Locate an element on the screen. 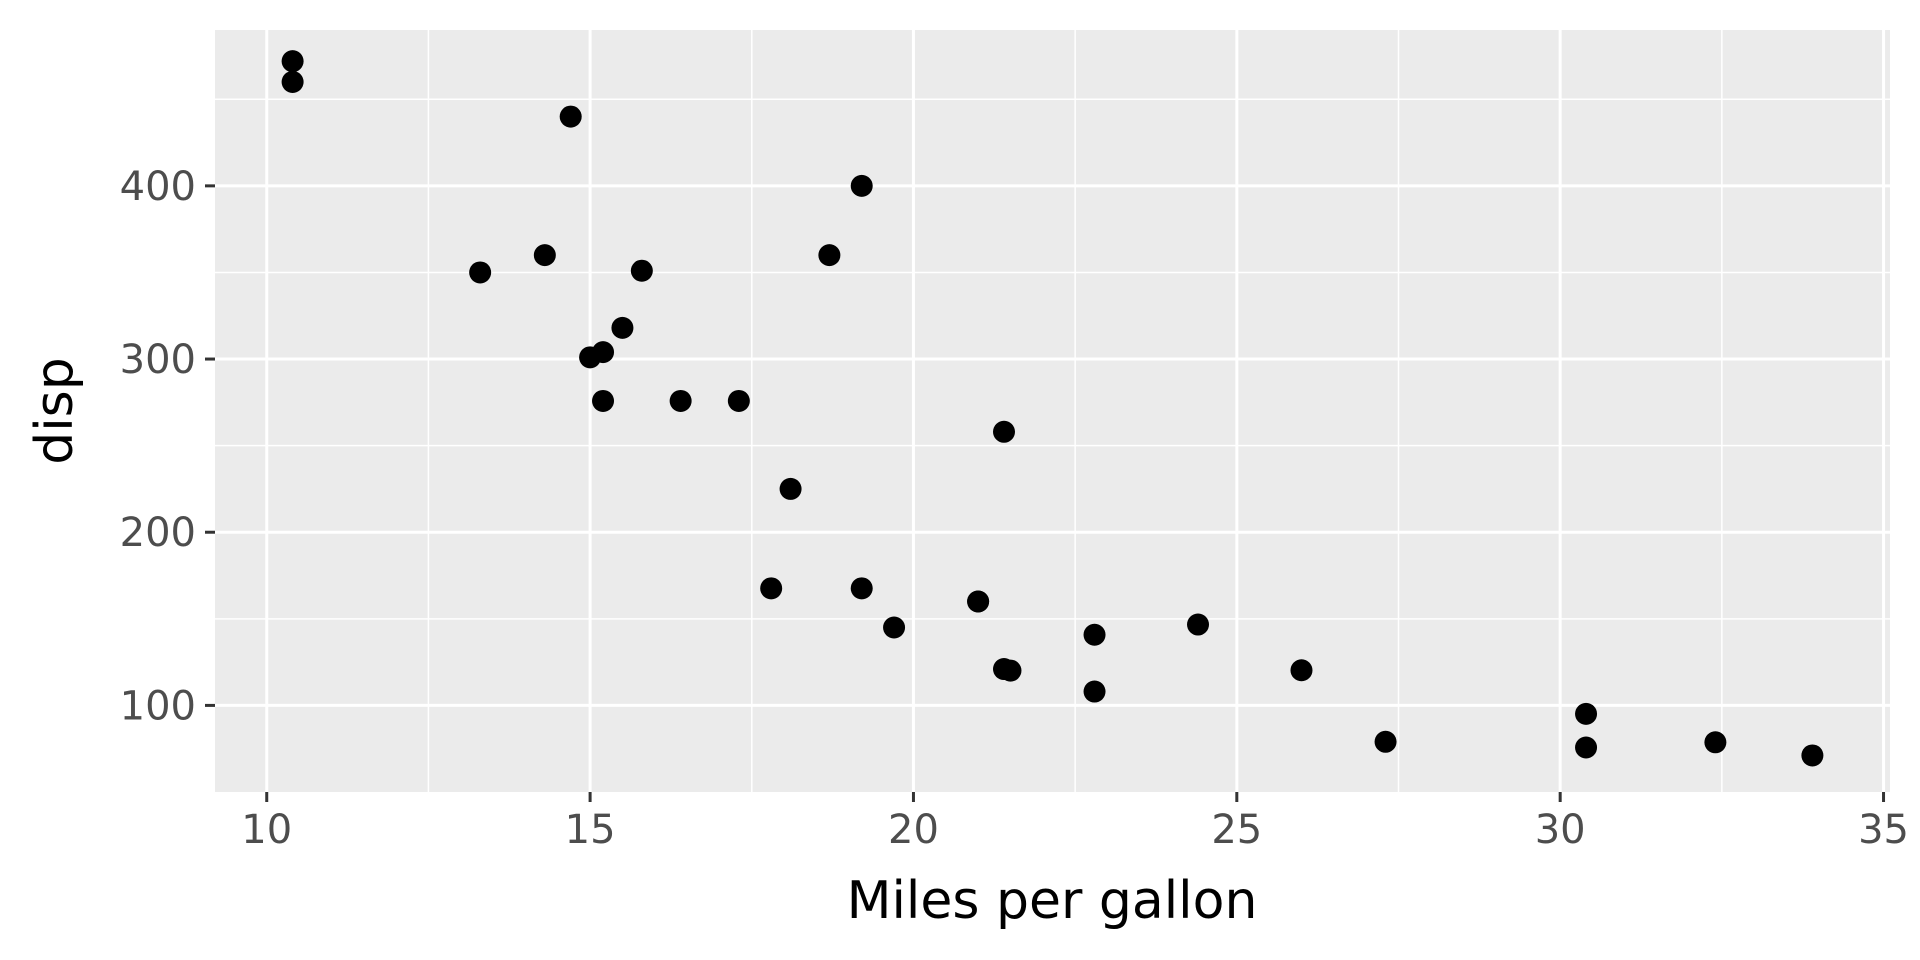  x-axis: 10 15 20 25 30 35 is located at coordinates (1075, 822).